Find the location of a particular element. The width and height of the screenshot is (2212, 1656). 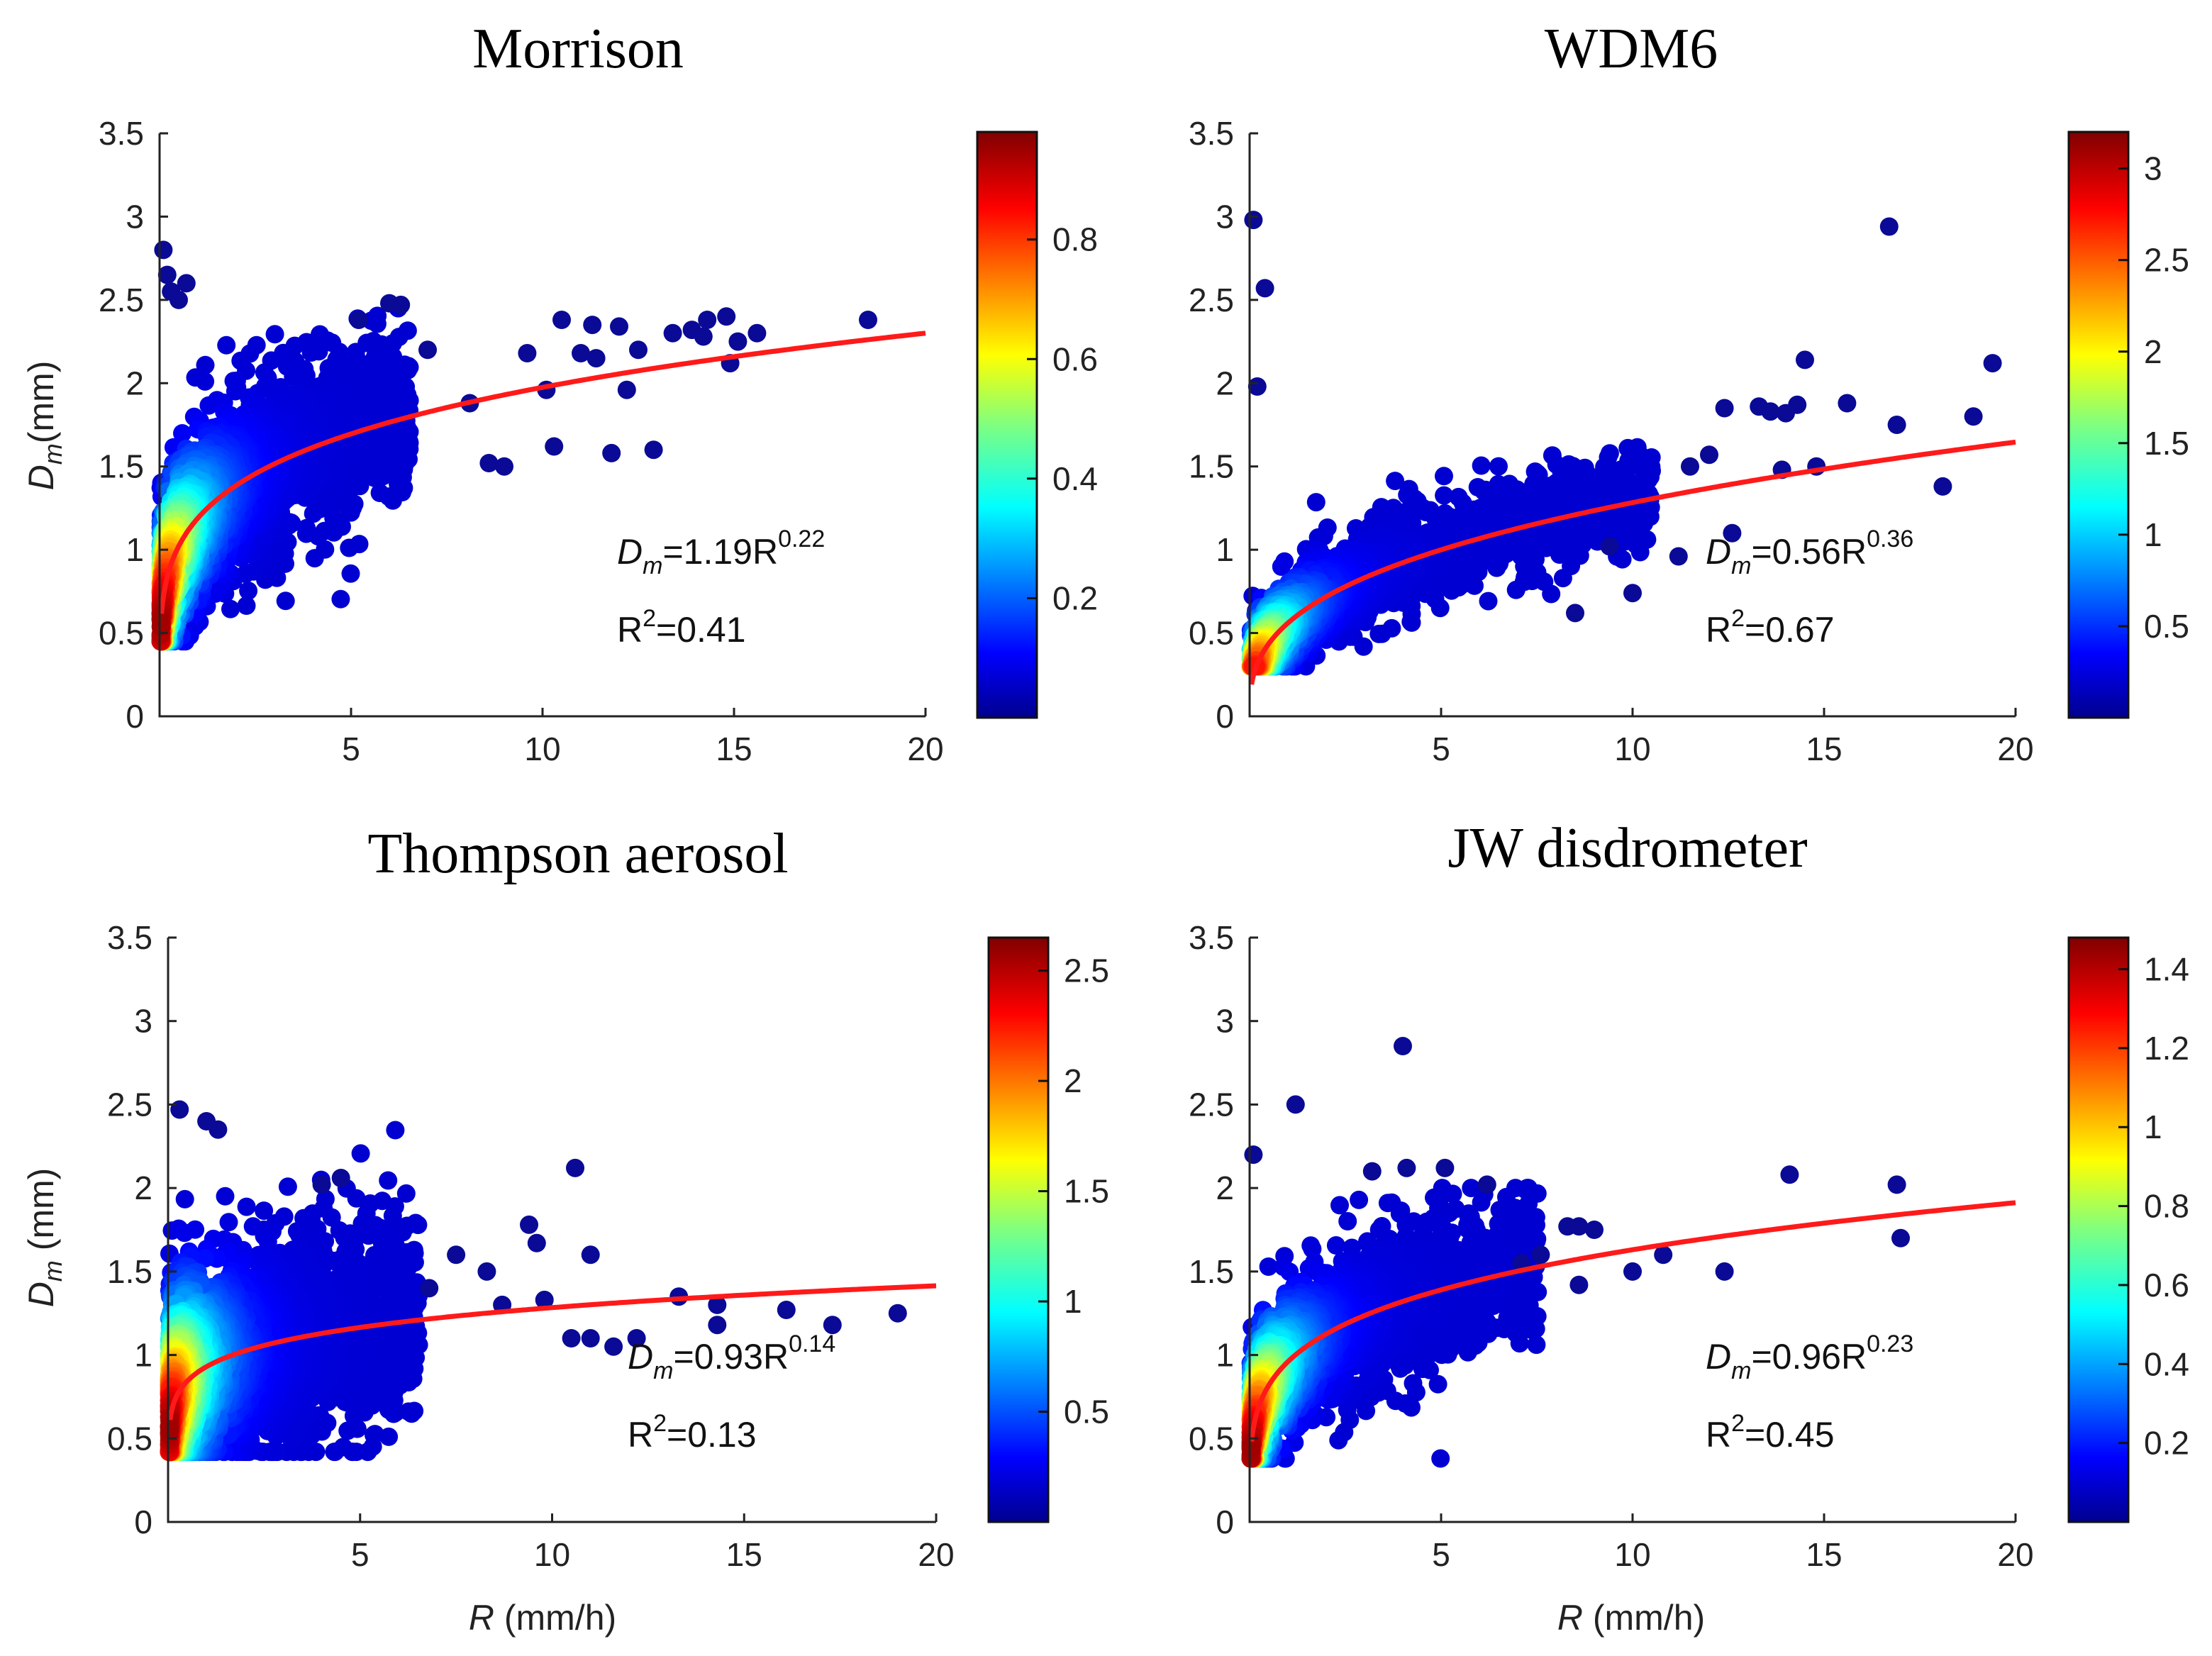

r2-value: =0.41 is located at coordinates (701, 630).